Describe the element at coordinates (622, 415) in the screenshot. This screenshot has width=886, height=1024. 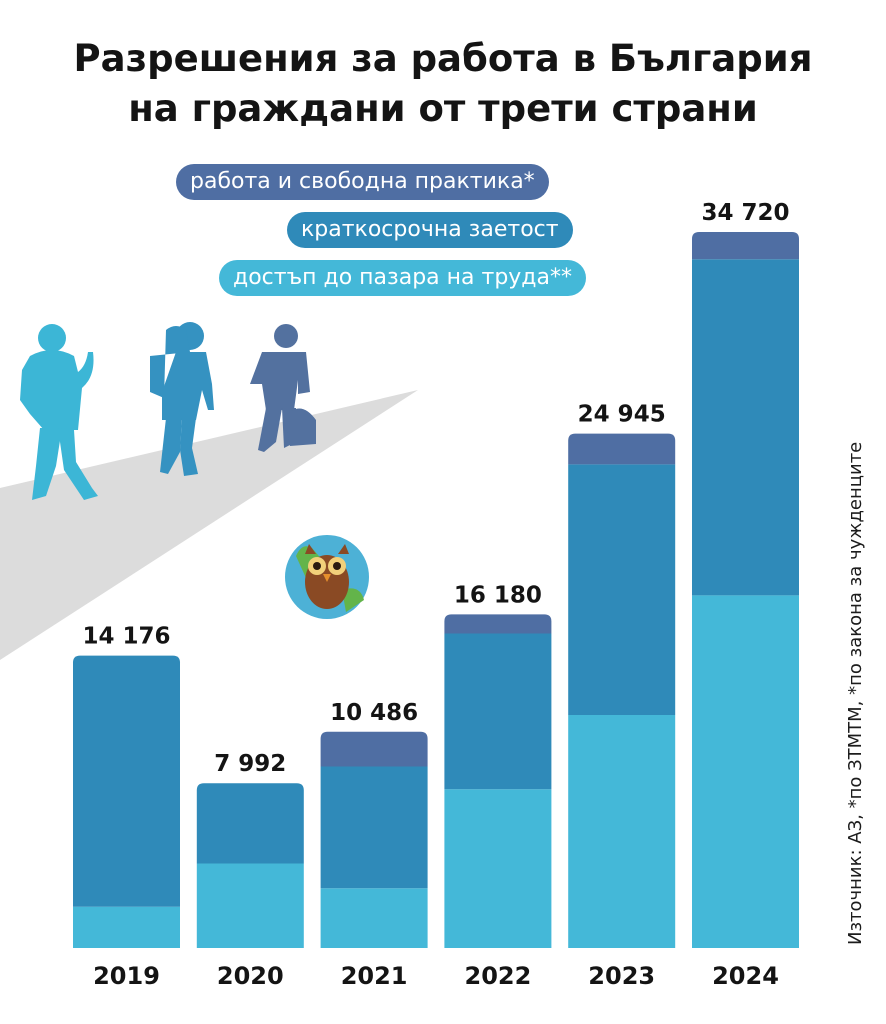
I see `total-label-2023: 24 945` at that location.